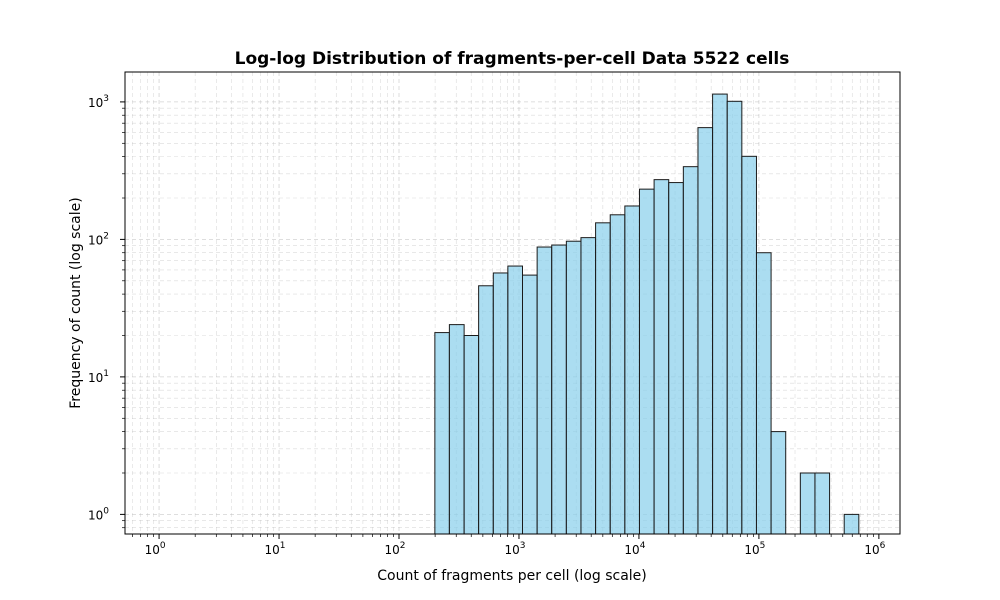 The height and width of the screenshot is (600, 1000). Describe the element at coordinates (874, 549) in the screenshot. I see `x-tick-label: 10⁶` at that location.